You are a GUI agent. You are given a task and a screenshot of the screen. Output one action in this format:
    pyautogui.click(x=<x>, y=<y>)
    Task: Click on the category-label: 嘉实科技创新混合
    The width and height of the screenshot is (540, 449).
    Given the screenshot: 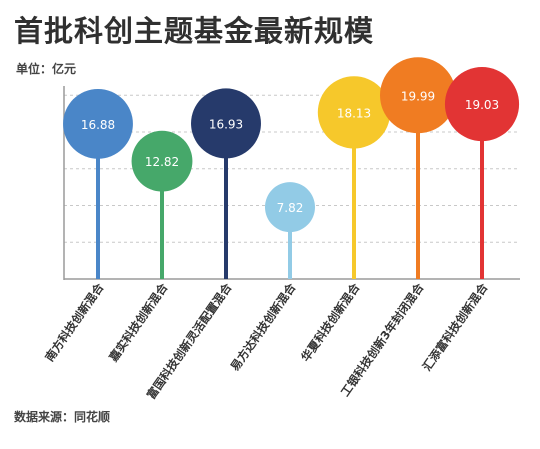 What is the action you would take?
    pyautogui.click(x=138, y=322)
    